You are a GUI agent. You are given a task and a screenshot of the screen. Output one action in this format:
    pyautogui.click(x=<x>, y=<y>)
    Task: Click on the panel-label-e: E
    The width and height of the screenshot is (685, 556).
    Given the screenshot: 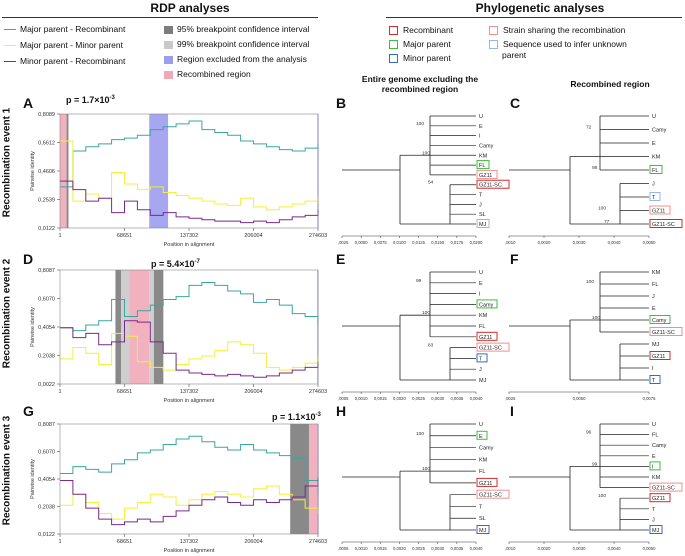 What is the action you would take?
    pyautogui.click(x=341, y=259)
    